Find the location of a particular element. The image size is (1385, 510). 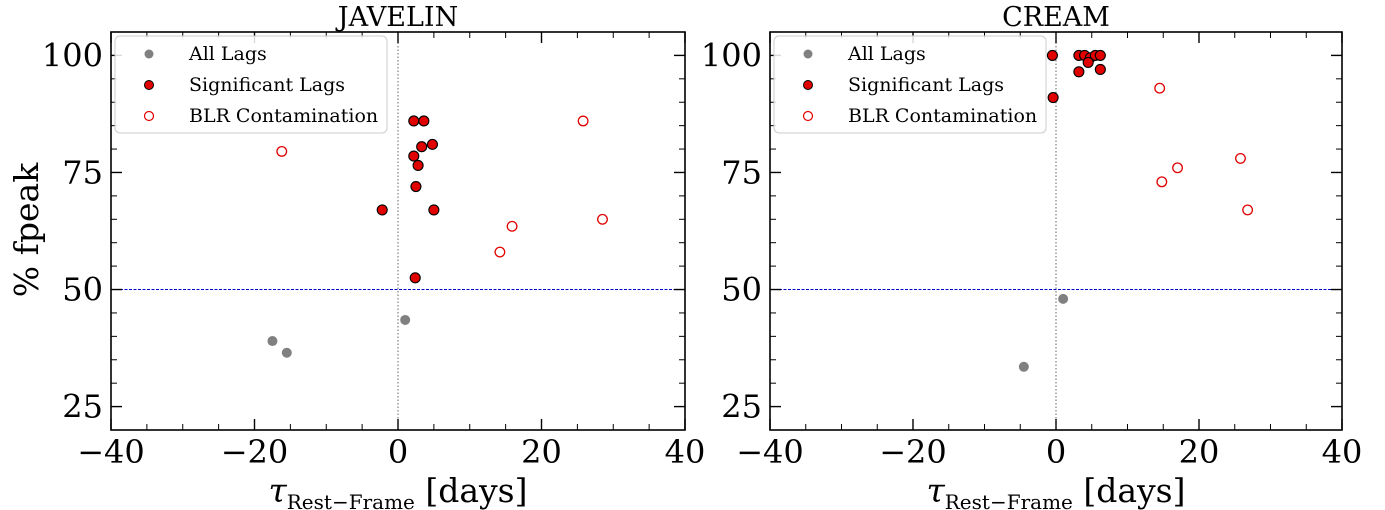

panel-title: CREAM is located at coordinates (1056, 17).